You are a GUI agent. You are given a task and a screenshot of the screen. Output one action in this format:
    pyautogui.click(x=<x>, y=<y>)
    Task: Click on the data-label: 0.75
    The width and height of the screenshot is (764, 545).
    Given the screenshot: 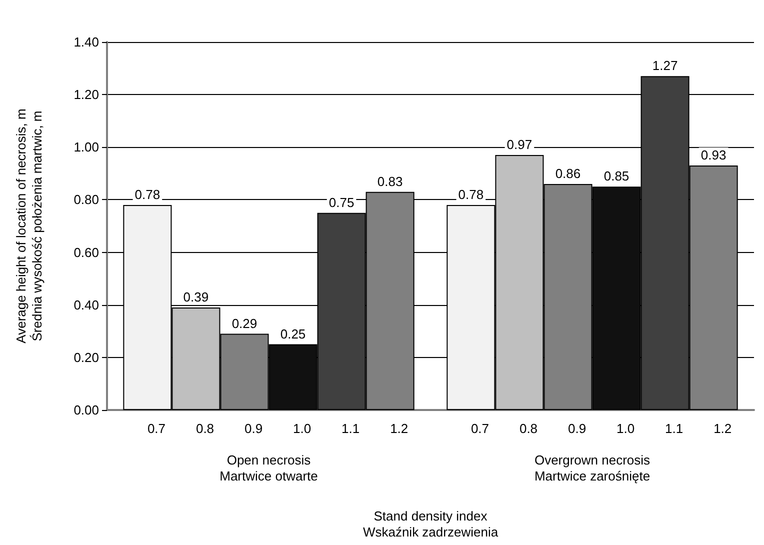 What is the action you would take?
    pyautogui.click(x=341, y=202)
    